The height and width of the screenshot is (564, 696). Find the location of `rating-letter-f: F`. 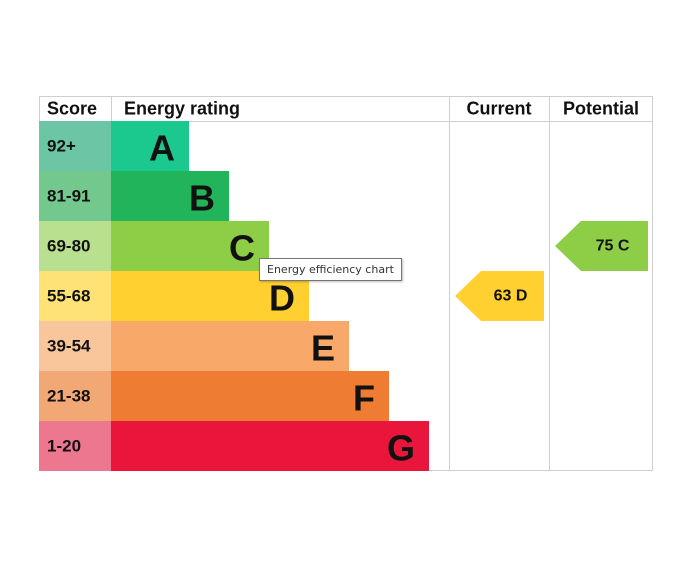

rating-letter-f: F is located at coordinates (364, 398).